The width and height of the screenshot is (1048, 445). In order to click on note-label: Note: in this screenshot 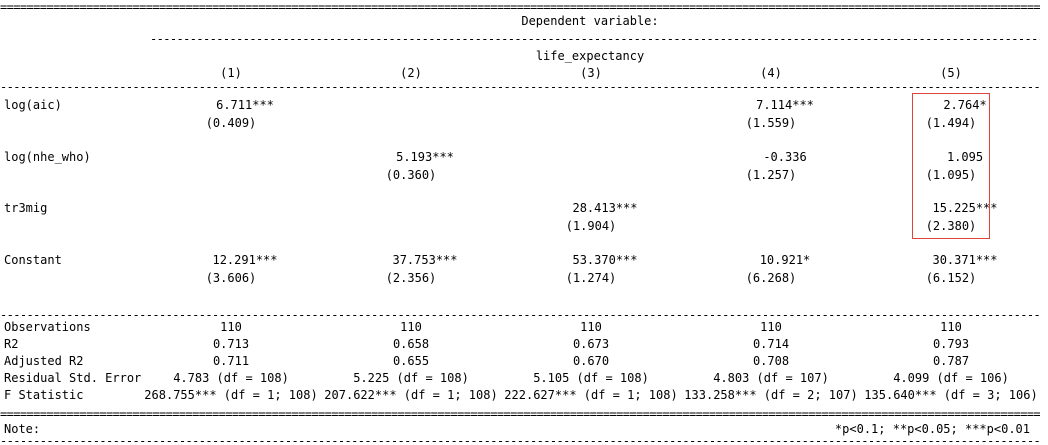, I will do `click(22, 429)`.